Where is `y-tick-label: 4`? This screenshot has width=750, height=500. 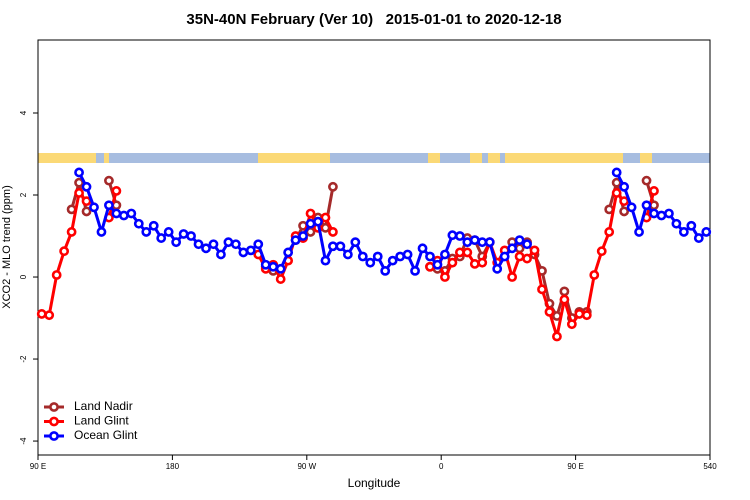 y-tick-label: 4 is located at coordinates (23, 112).